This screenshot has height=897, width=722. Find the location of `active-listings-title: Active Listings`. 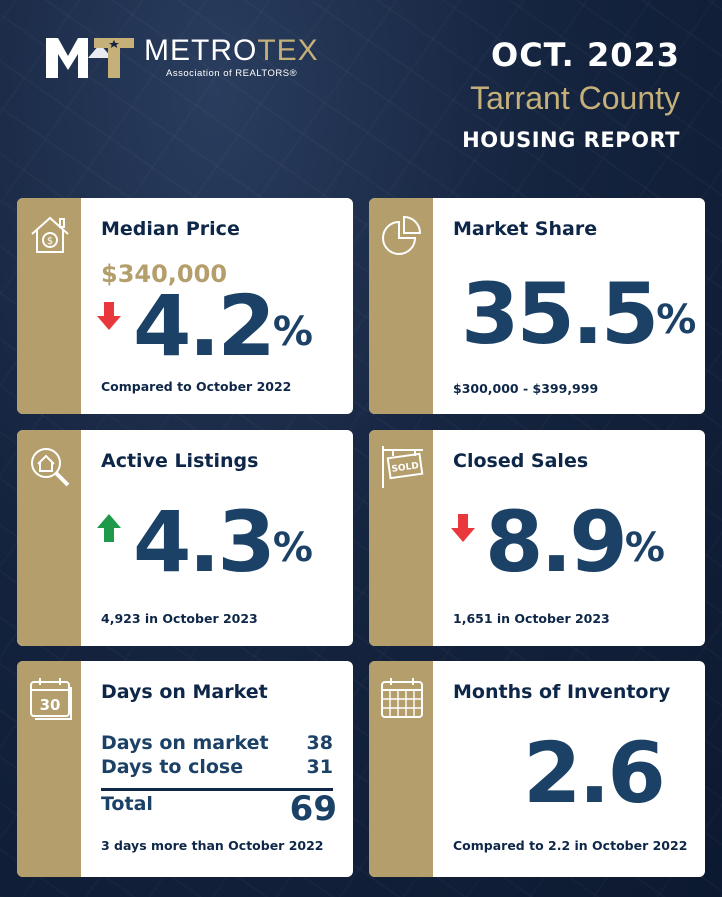

active-listings-title: Active Listings is located at coordinates (180, 461).